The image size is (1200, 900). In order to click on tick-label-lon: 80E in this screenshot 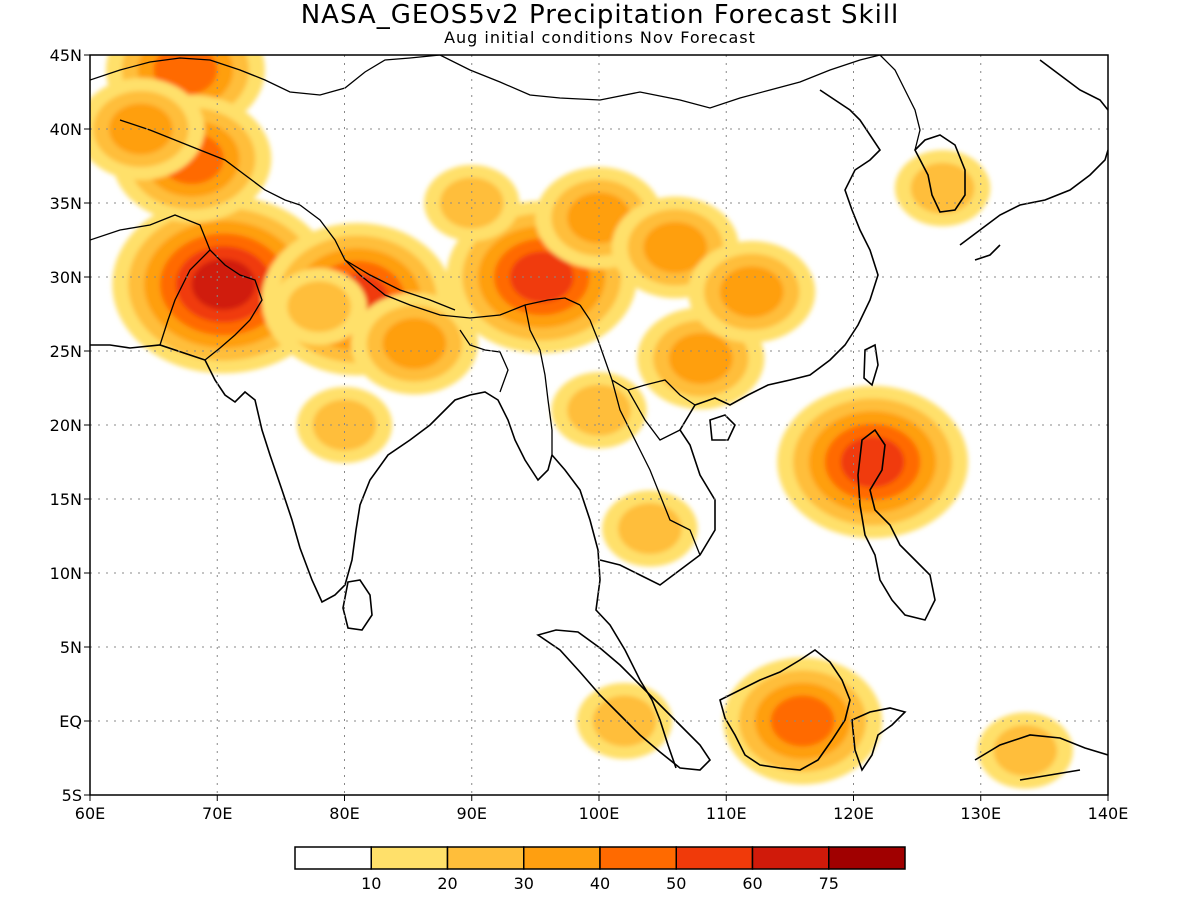, I will do `click(344, 813)`.